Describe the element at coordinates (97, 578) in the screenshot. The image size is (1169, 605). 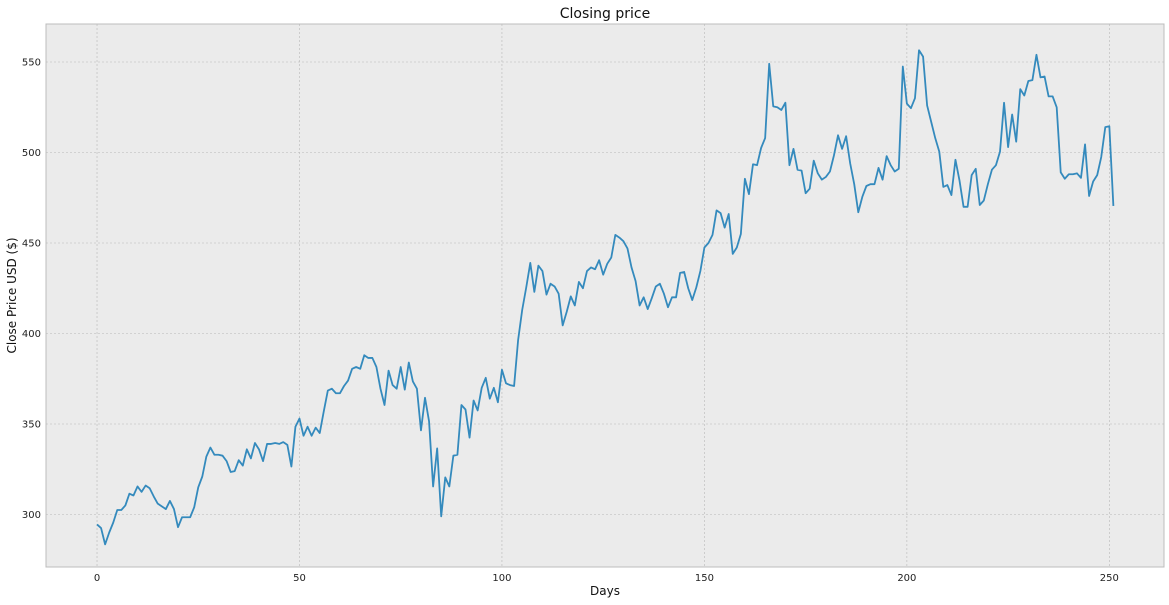
I see `x-tick-label: 0` at that location.